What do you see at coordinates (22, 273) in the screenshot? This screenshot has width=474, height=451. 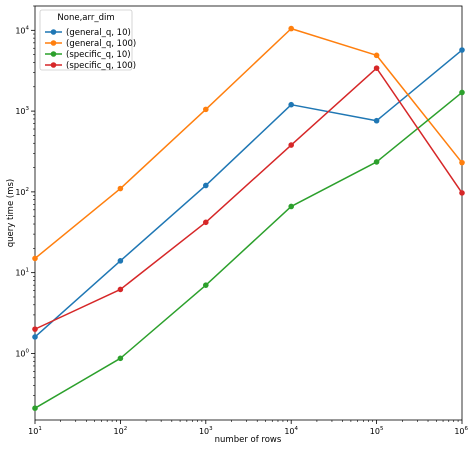 I see `y-tick-label: 101` at bounding box center [22, 273].